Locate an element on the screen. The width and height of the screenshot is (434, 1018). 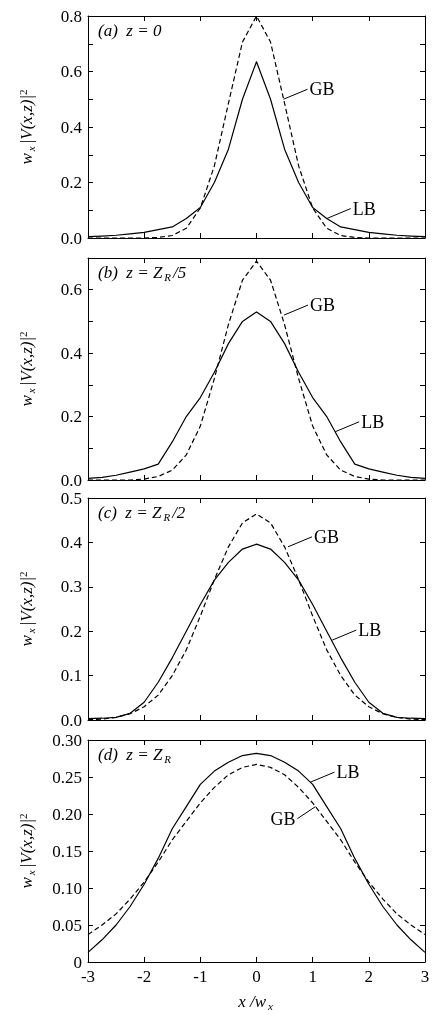
y-tick-label: 0.8 is located at coordinates (71, 16).